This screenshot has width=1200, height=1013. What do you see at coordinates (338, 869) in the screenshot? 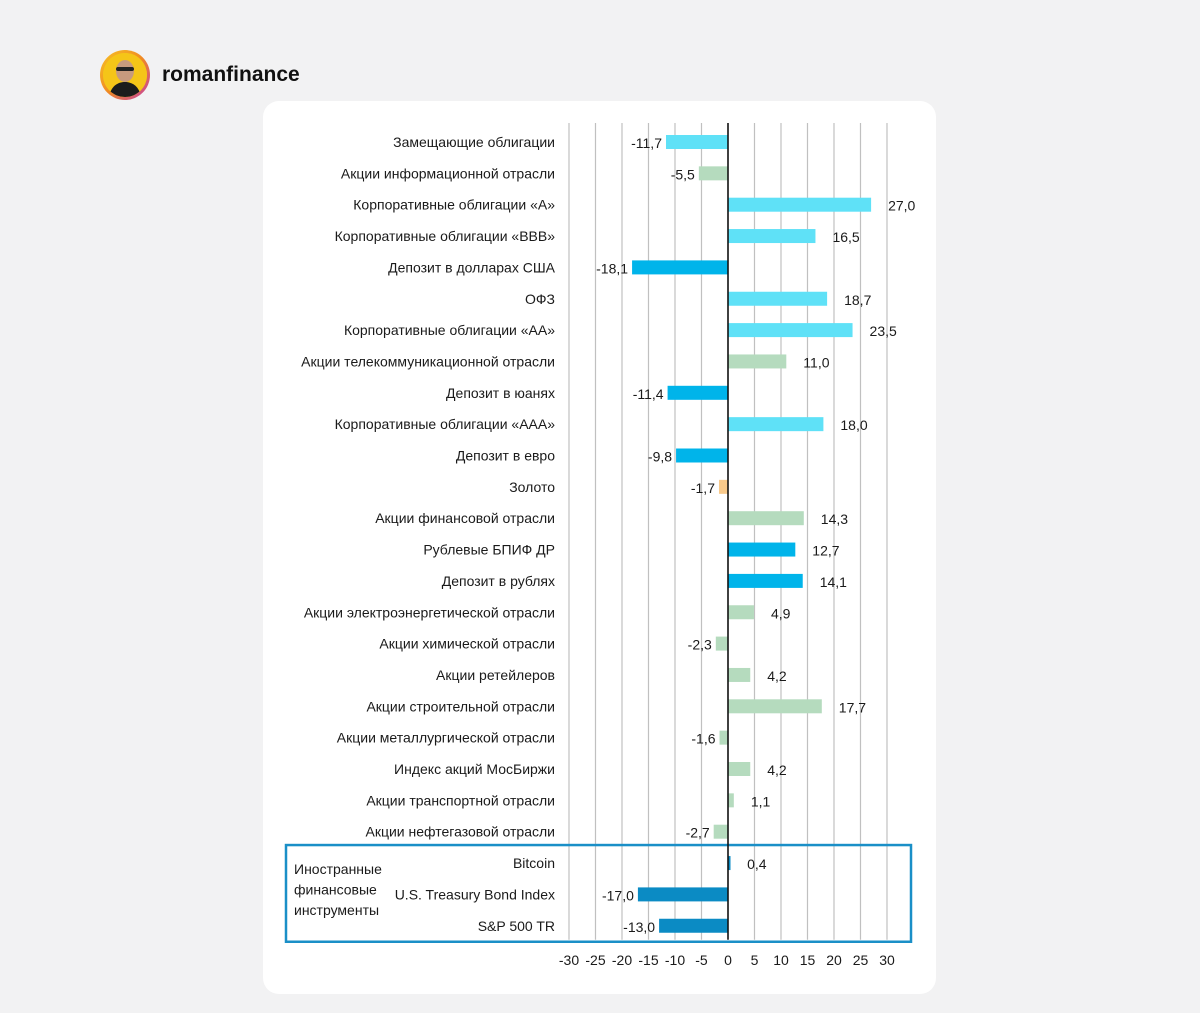
I see `group-label-line: Иностранные` at bounding box center [338, 869].